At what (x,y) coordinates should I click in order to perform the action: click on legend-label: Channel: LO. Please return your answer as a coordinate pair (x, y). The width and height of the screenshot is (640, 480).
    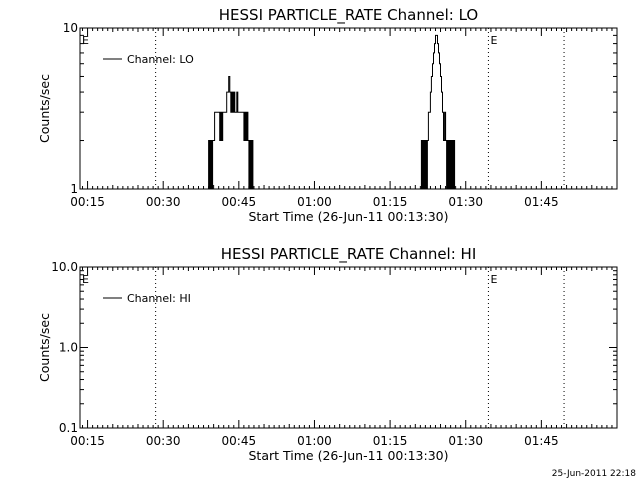
    Looking at the image, I should click on (160, 59).